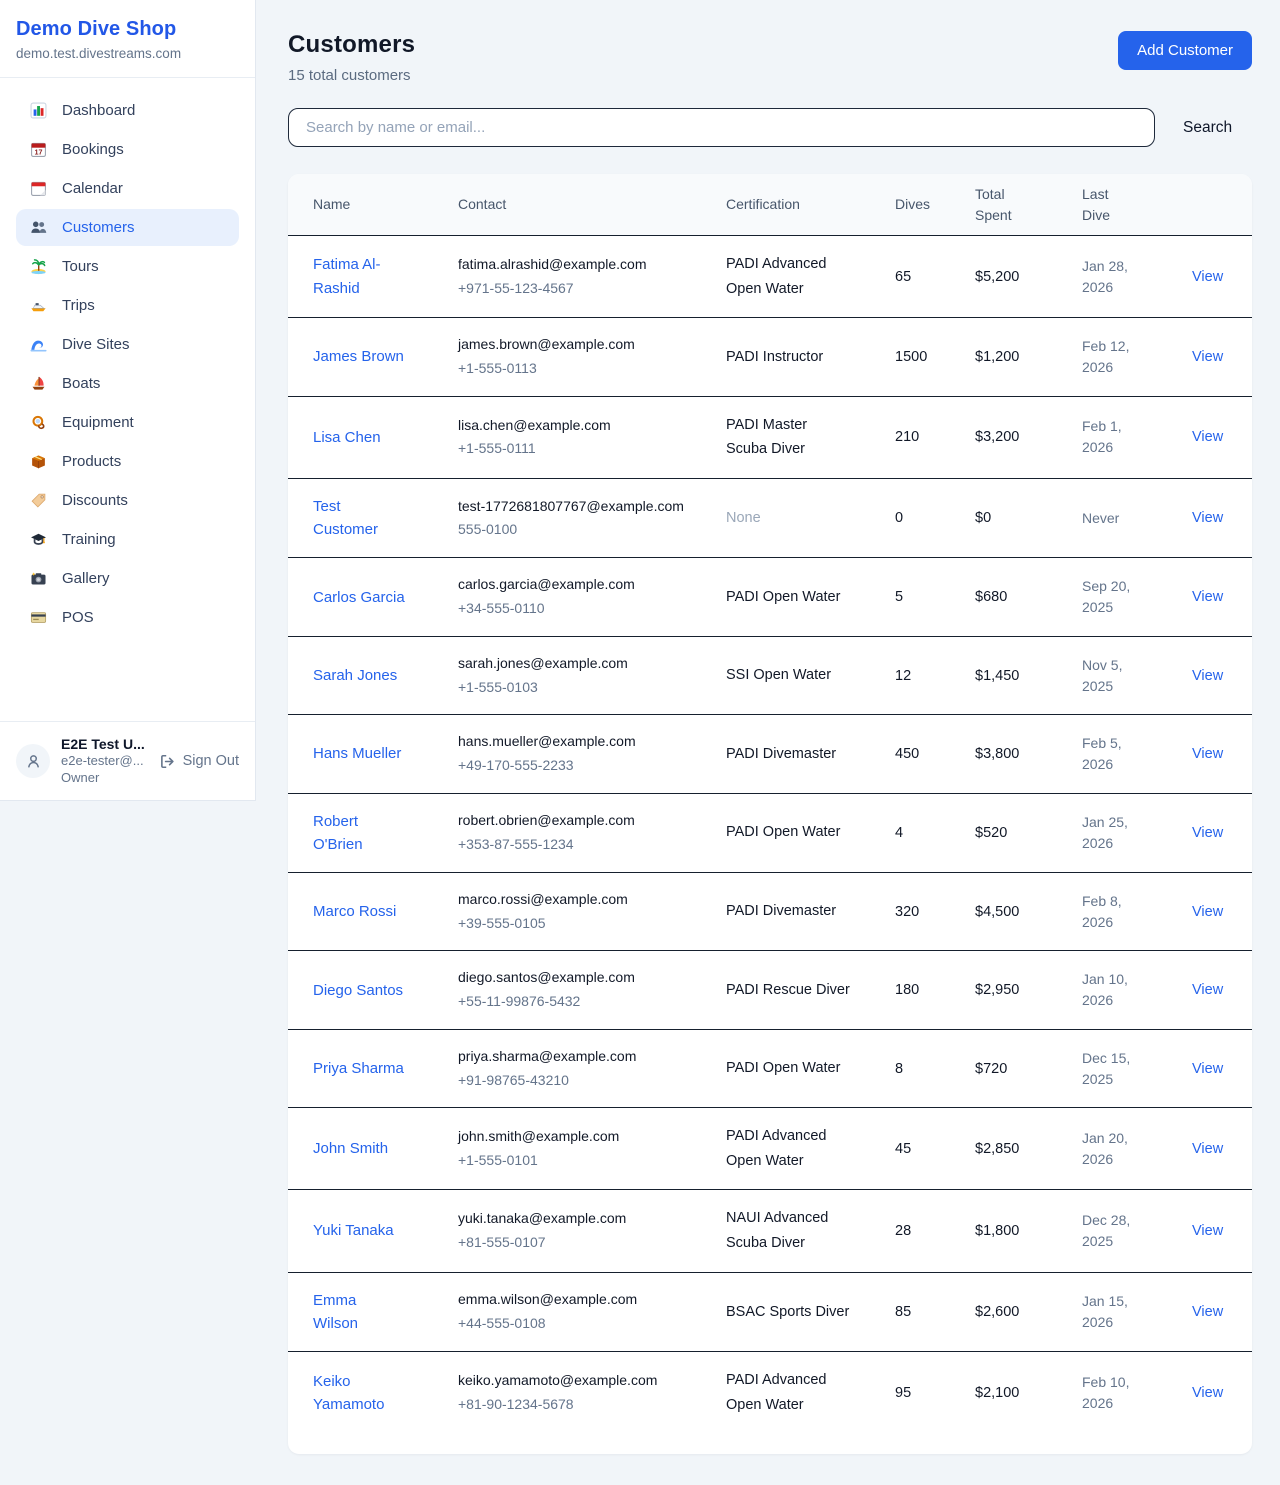  What do you see at coordinates (547, 1055) in the screenshot?
I see `customer-email: priya.sharma@example.com` at bounding box center [547, 1055].